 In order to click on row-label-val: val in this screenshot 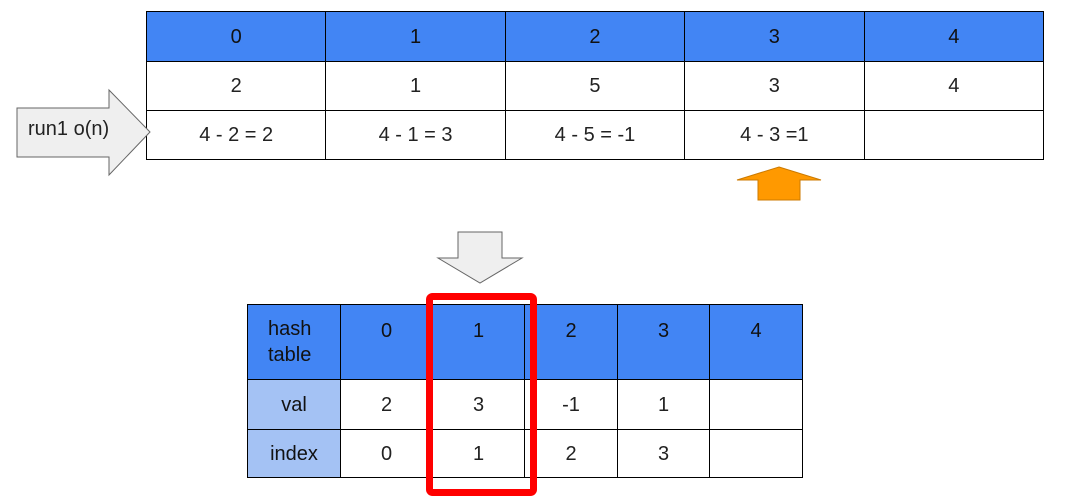, I will do `click(294, 404)`.